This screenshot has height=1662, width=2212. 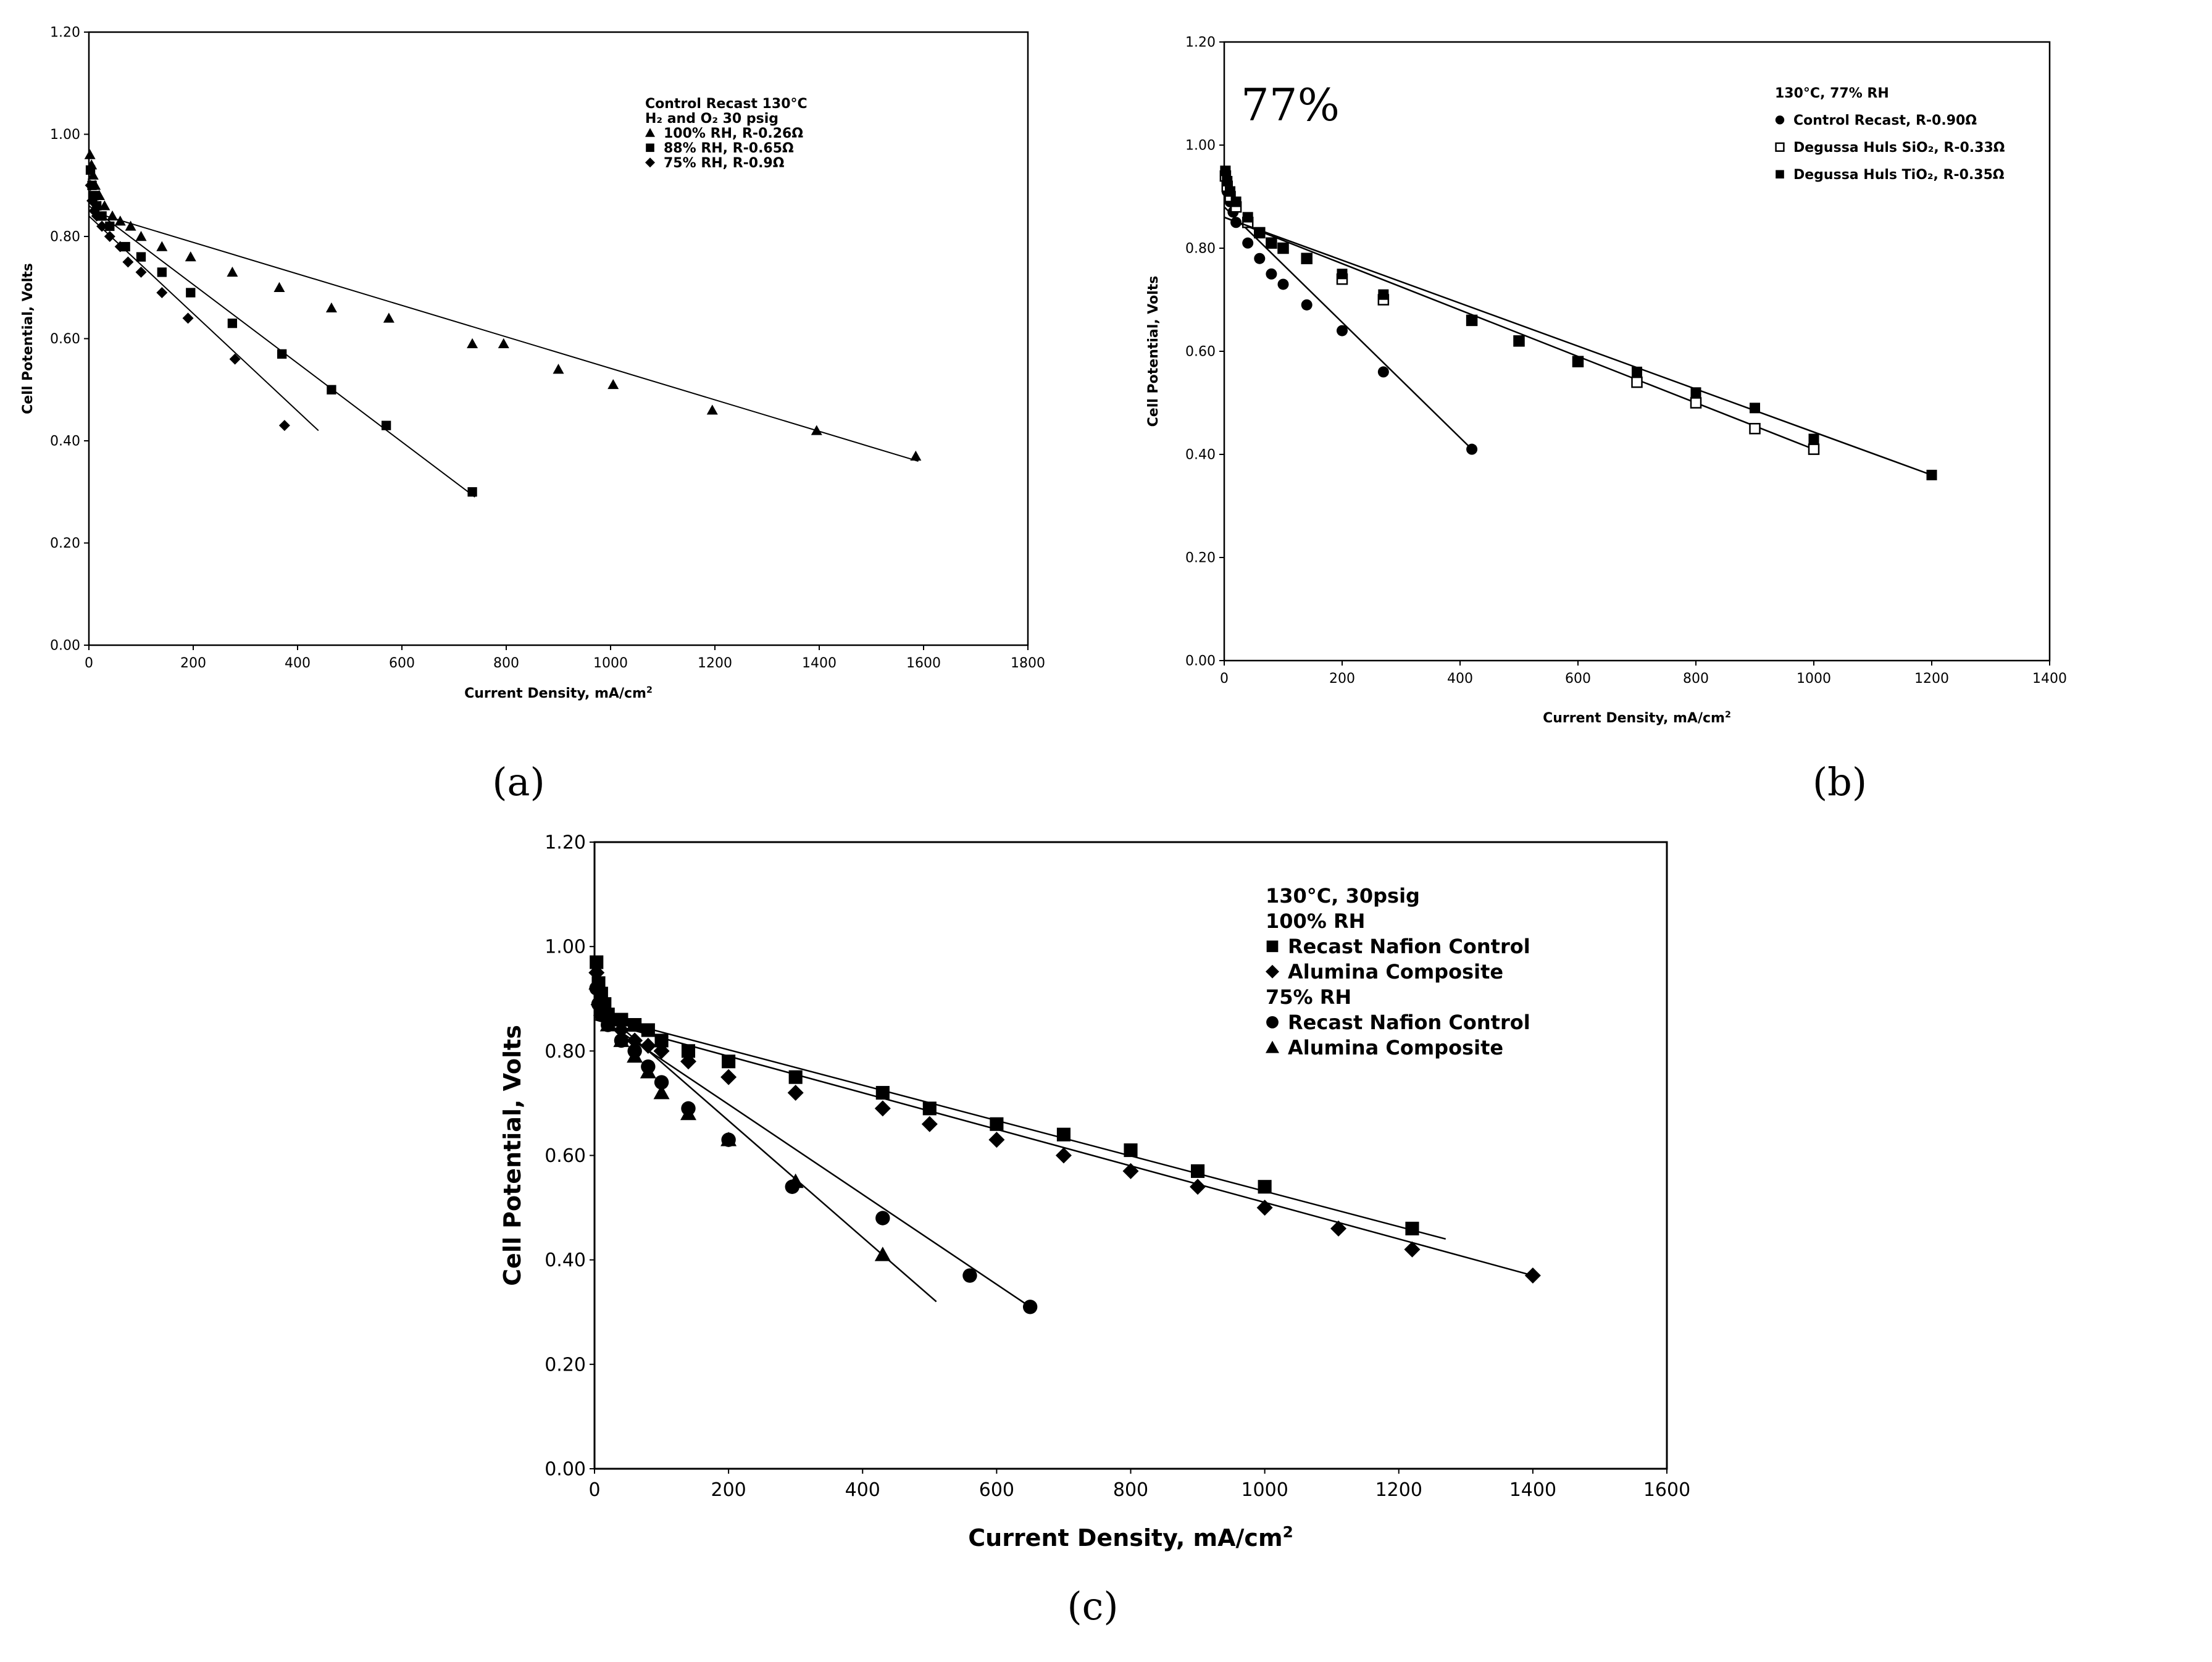 What do you see at coordinates (728, 1490) in the screenshot?
I see `x-tick-label: 200` at bounding box center [728, 1490].